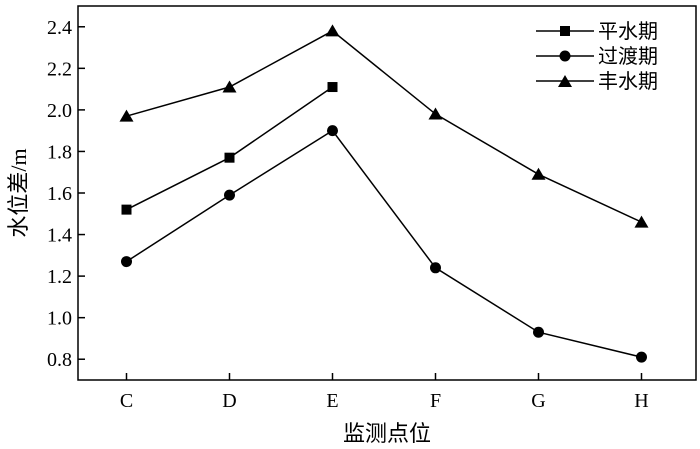  What do you see at coordinates (59, 360) in the screenshot?
I see `y-tick-label: 0.8` at bounding box center [59, 360].